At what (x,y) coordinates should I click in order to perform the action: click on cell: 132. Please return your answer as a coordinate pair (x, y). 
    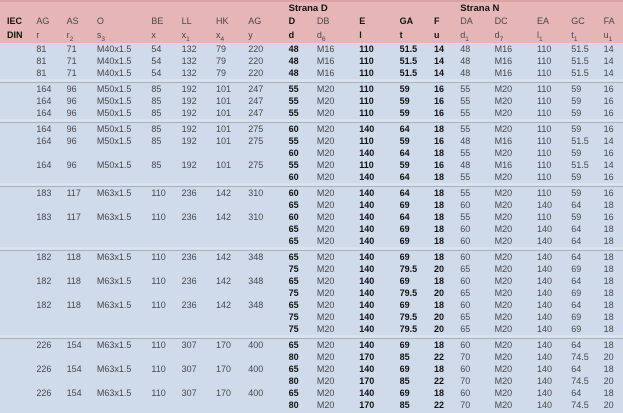
    Looking at the image, I should click on (196, 73).